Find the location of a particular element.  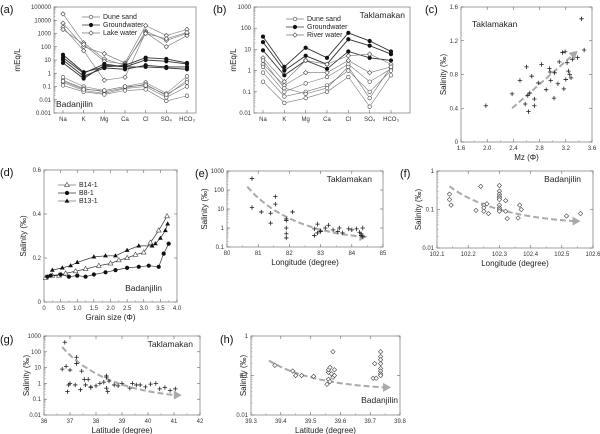

x-tick-label: 3.5 is located at coordinates (160, 309).